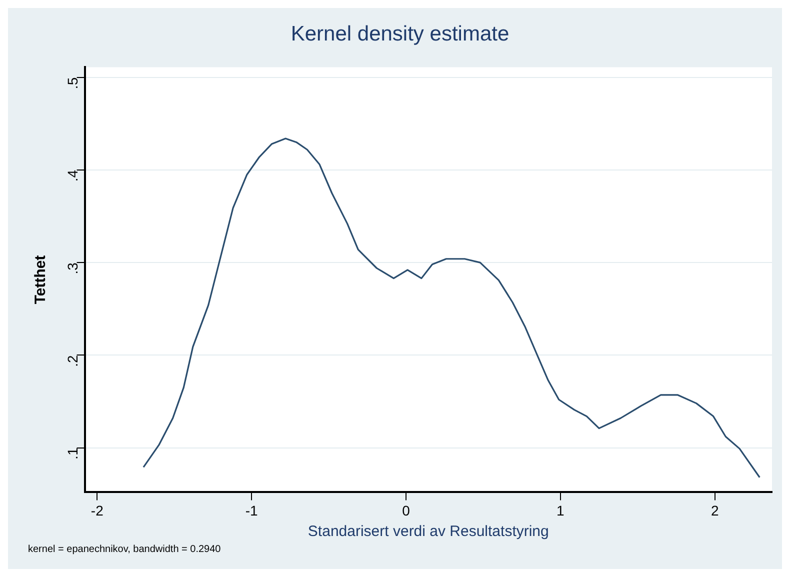  What do you see at coordinates (428, 531) in the screenshot?
I see `x-axis-title: Standarisert verdi av Resultatstyring` at bounding box center [428, 531].